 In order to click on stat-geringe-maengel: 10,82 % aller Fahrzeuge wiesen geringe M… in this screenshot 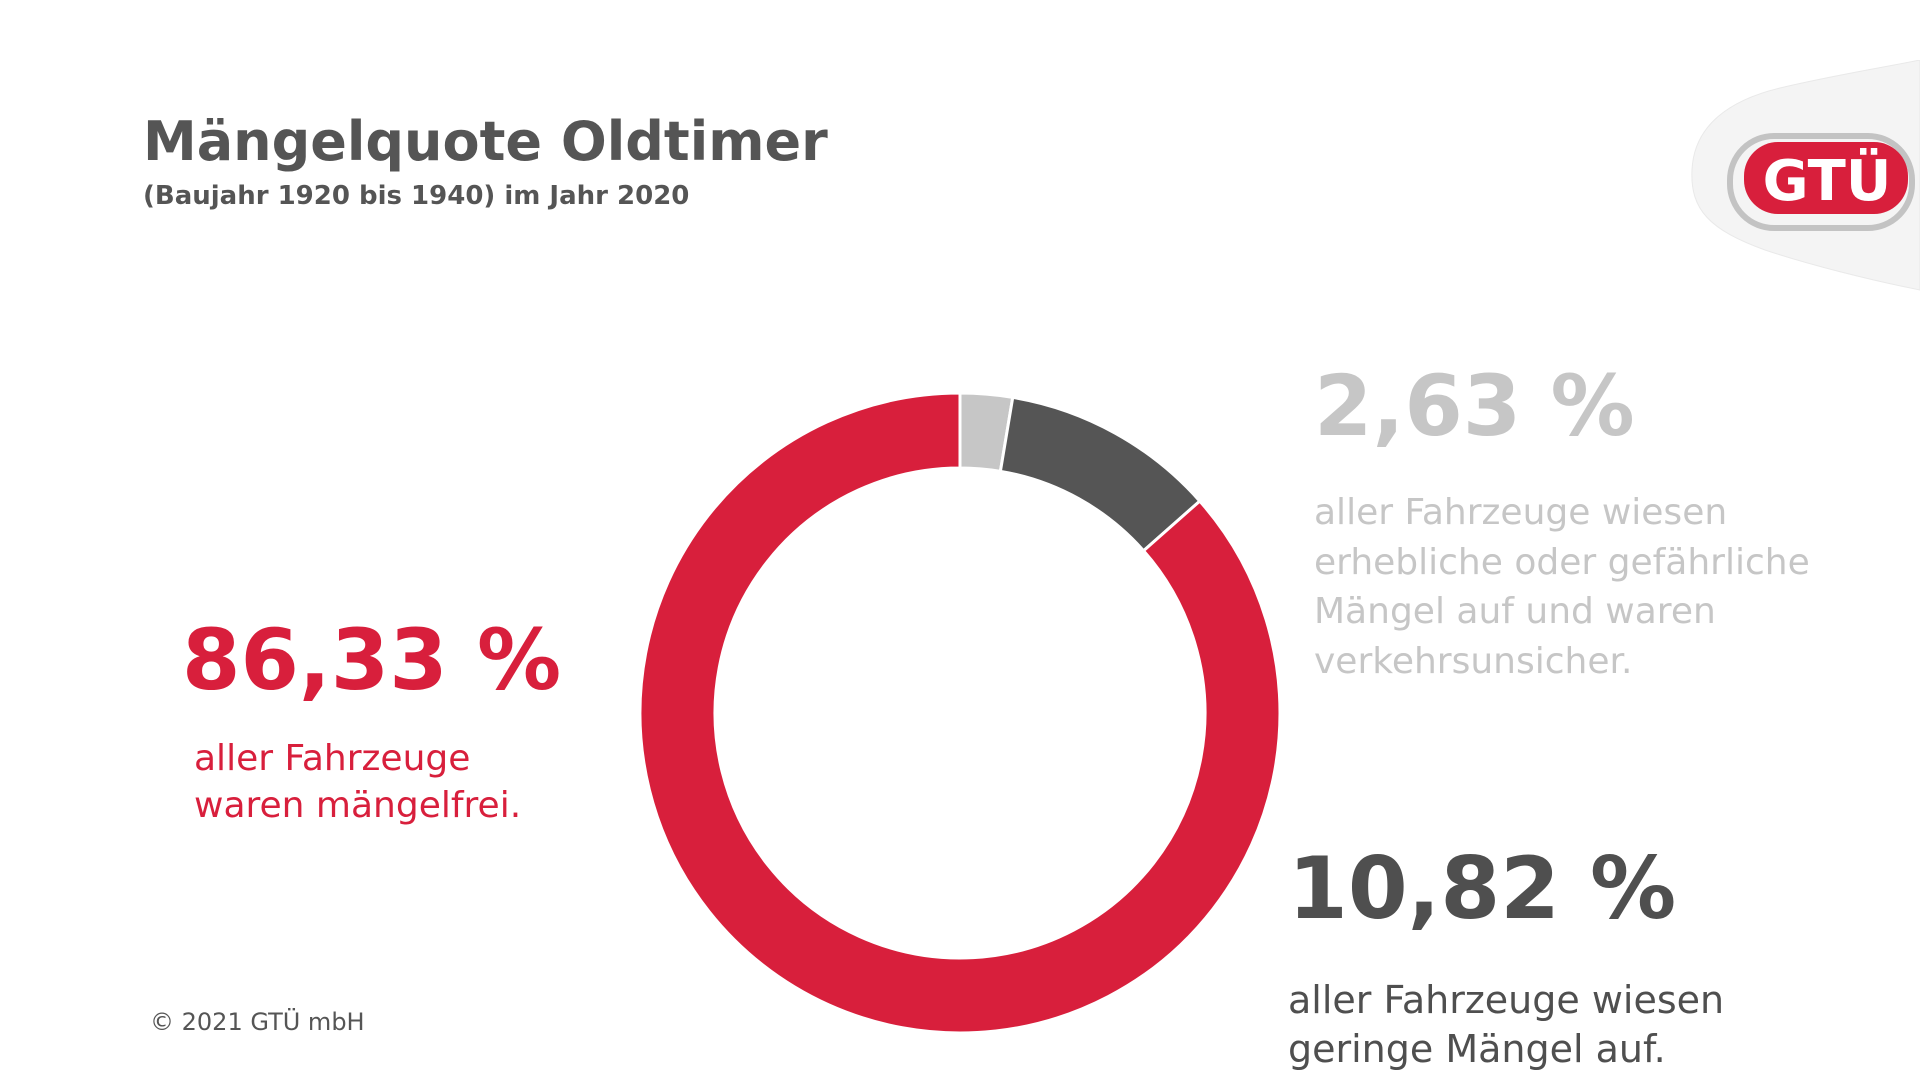, I will do `click(1506, 960)`.